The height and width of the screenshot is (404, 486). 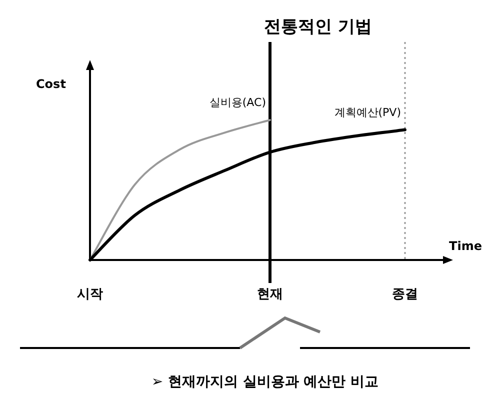 I want to click on x-axis-title: Time, so click(x=465, y=246).